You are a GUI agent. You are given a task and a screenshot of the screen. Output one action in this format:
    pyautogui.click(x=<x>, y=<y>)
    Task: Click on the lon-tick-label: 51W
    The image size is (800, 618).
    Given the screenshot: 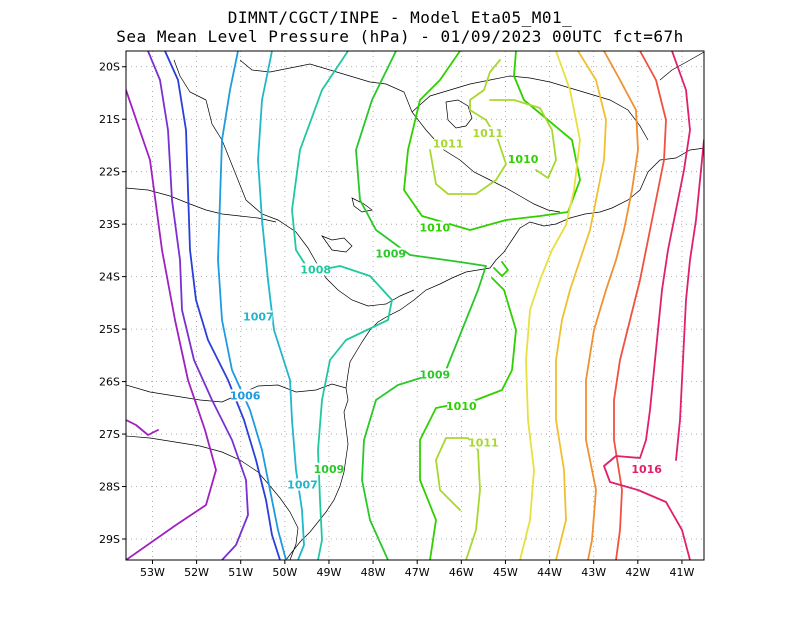 What is the action you would take?
    pyautogui.click(x=240, y=572)
    